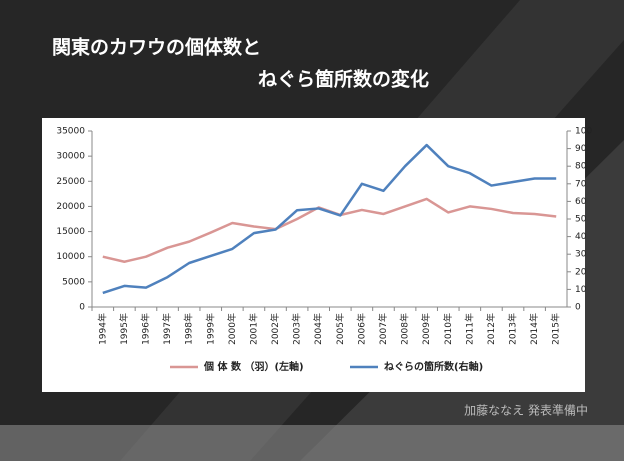  I want to click on y2-tick-label: 70, so click(581, 184).